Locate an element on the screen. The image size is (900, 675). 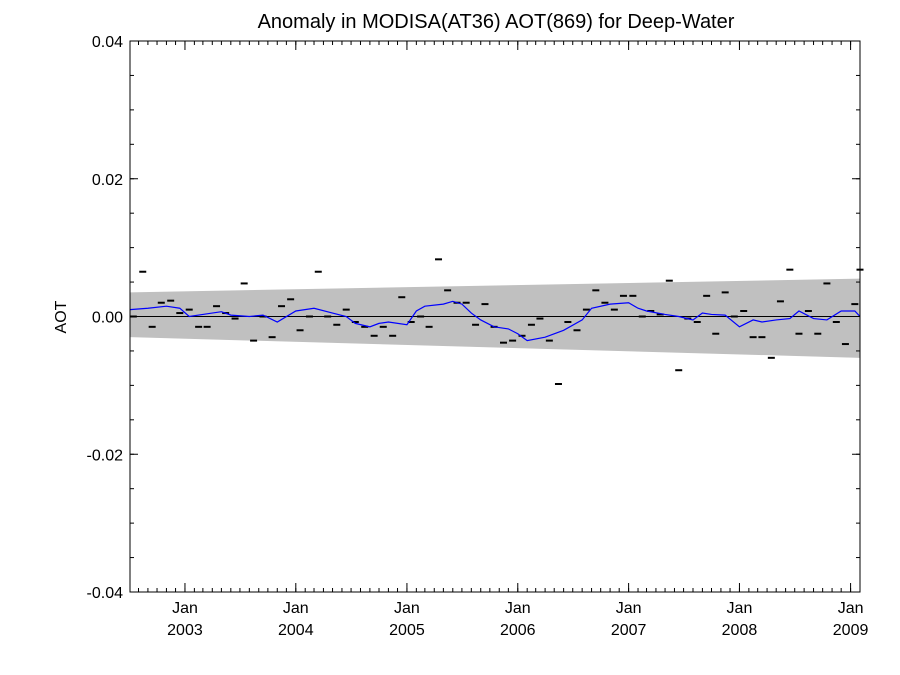
confidence-band is located at coordinates (495, 318).